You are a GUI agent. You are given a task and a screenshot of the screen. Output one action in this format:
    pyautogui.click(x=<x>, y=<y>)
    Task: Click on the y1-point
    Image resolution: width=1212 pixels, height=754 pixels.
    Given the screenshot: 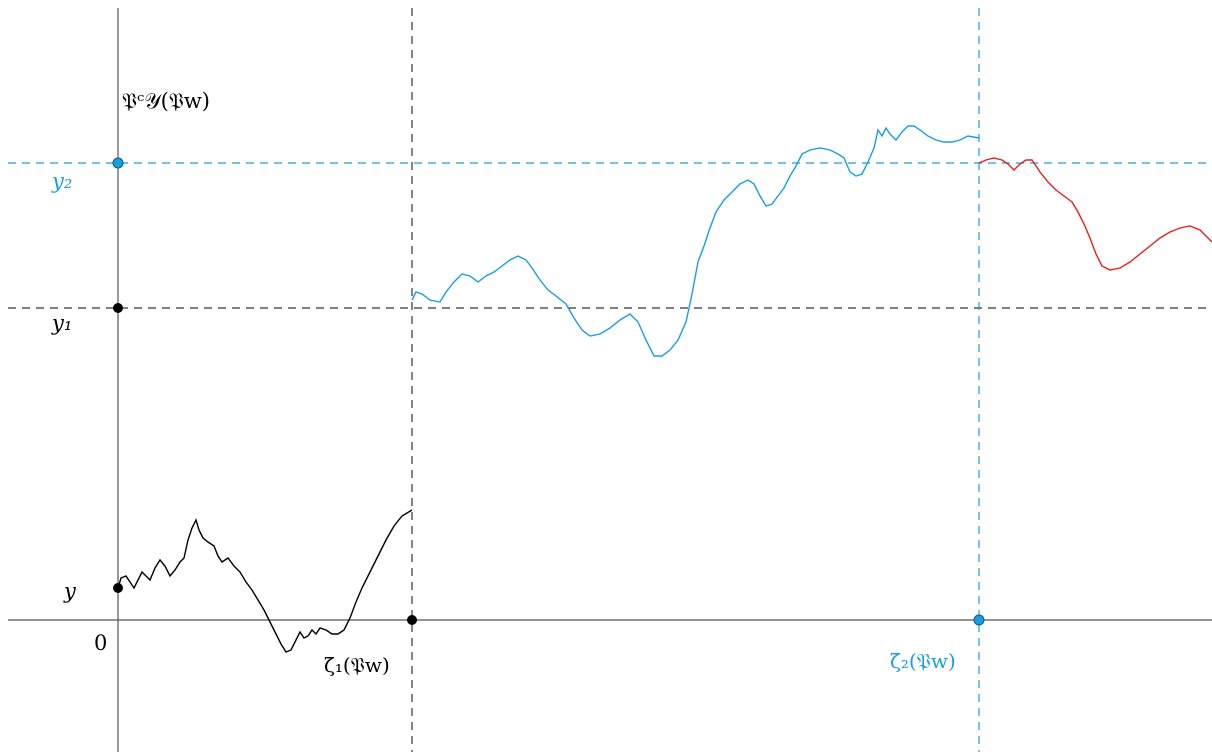 What is the action you would take?
    pyautogui.click(x=118, y=308)
    